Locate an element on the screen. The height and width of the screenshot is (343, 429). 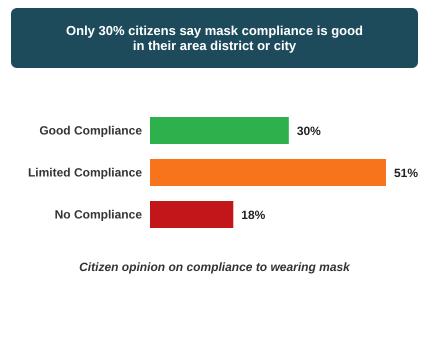
data-label: 30% is located at coordinates (309, 131).